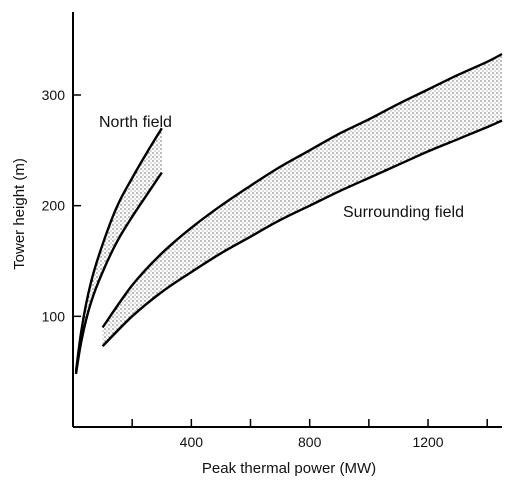  I want to click on x-tick-label: 800, so click(310, 442).